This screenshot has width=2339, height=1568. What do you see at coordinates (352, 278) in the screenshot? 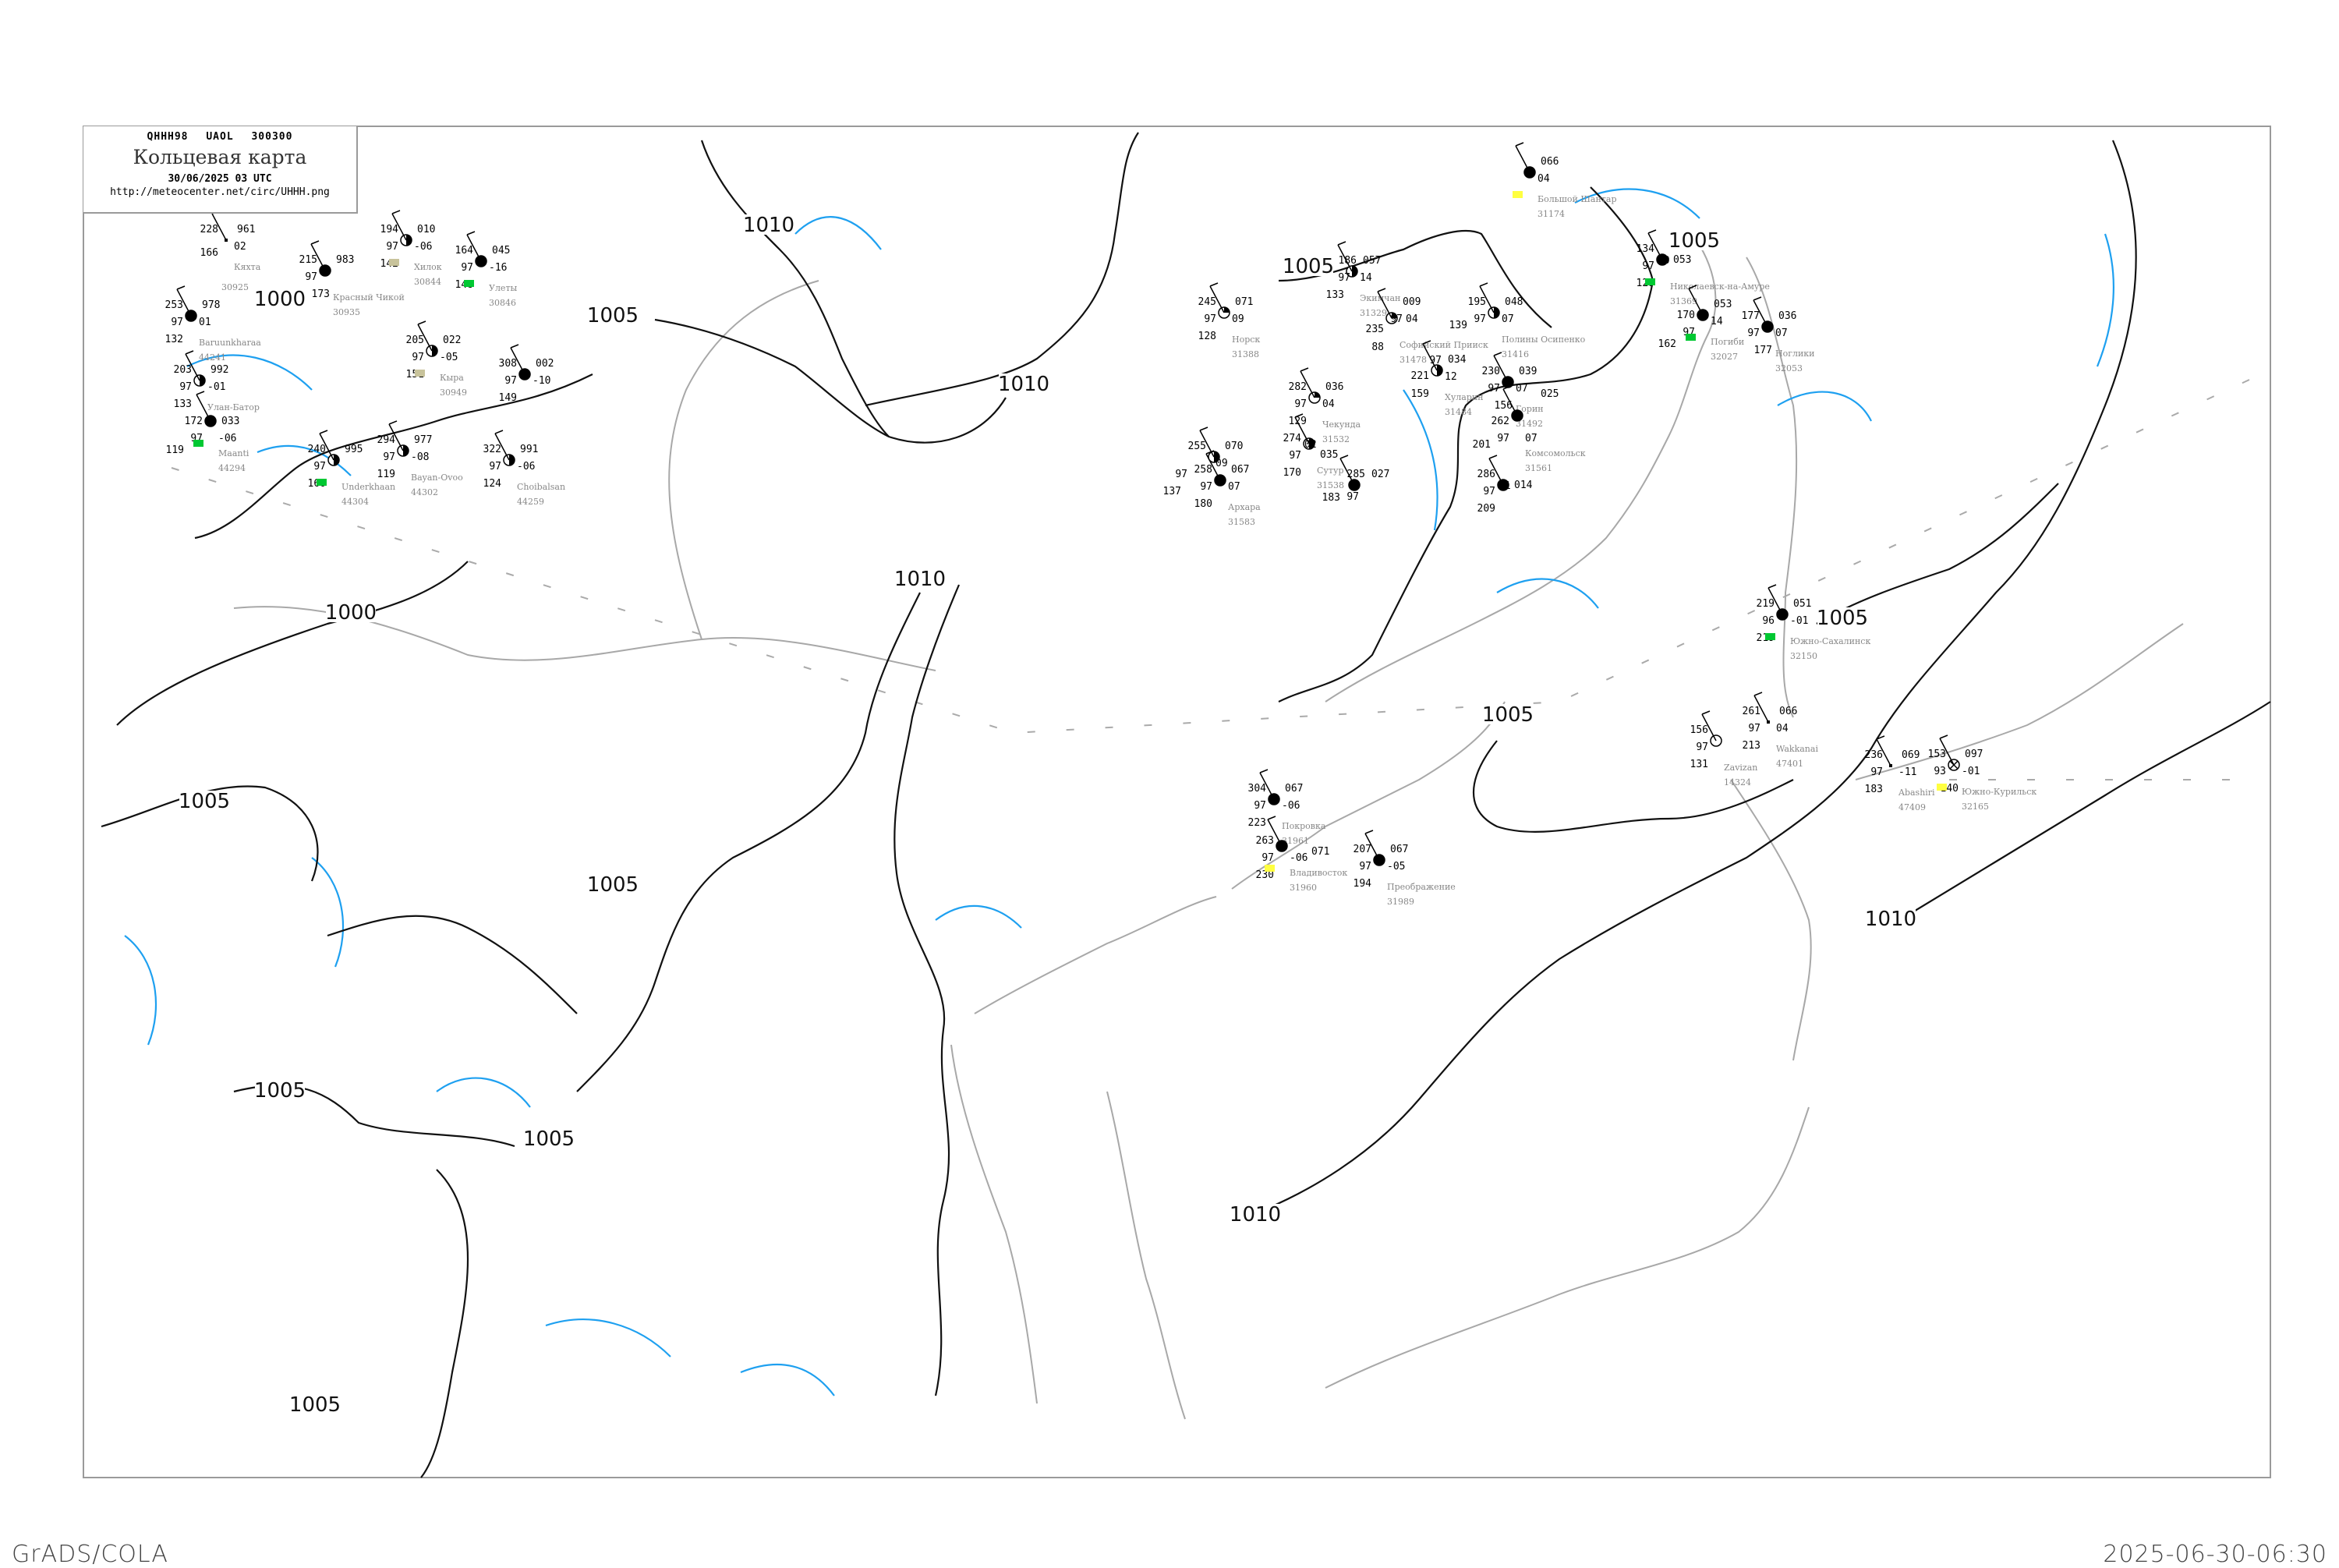
I see `station-30935: 215 97 173 983 Красный Чикой 30935` at bounding box center [352, 278].